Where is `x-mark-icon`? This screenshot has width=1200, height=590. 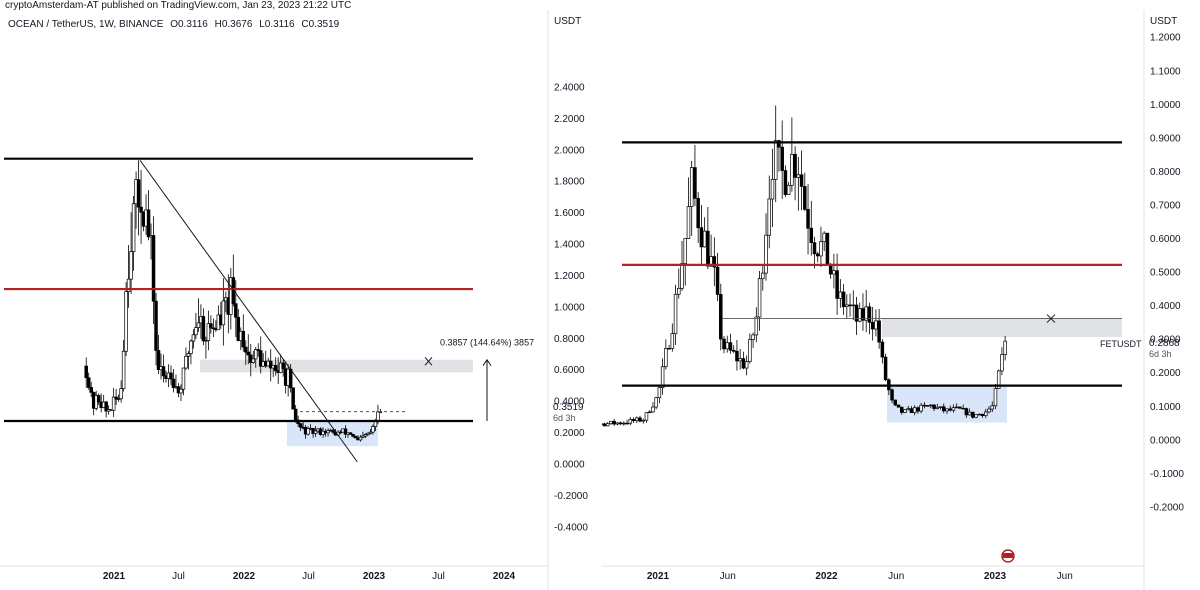
x-mark-icon is located at coordinates (1051, 318).